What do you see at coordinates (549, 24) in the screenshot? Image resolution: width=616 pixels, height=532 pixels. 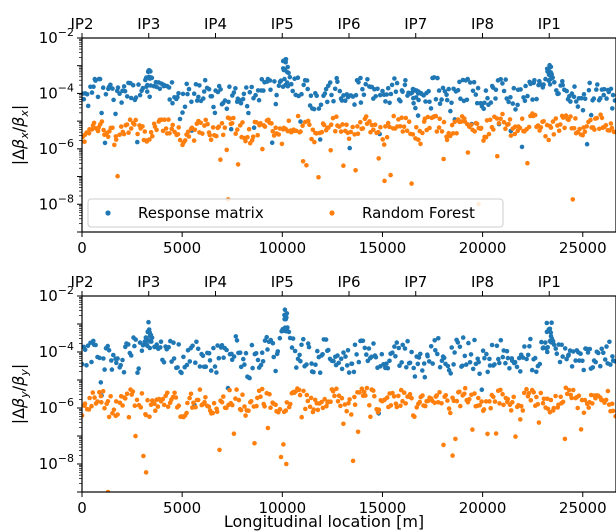 I see `ip-label: IP1` at bounding box center [549, 24].